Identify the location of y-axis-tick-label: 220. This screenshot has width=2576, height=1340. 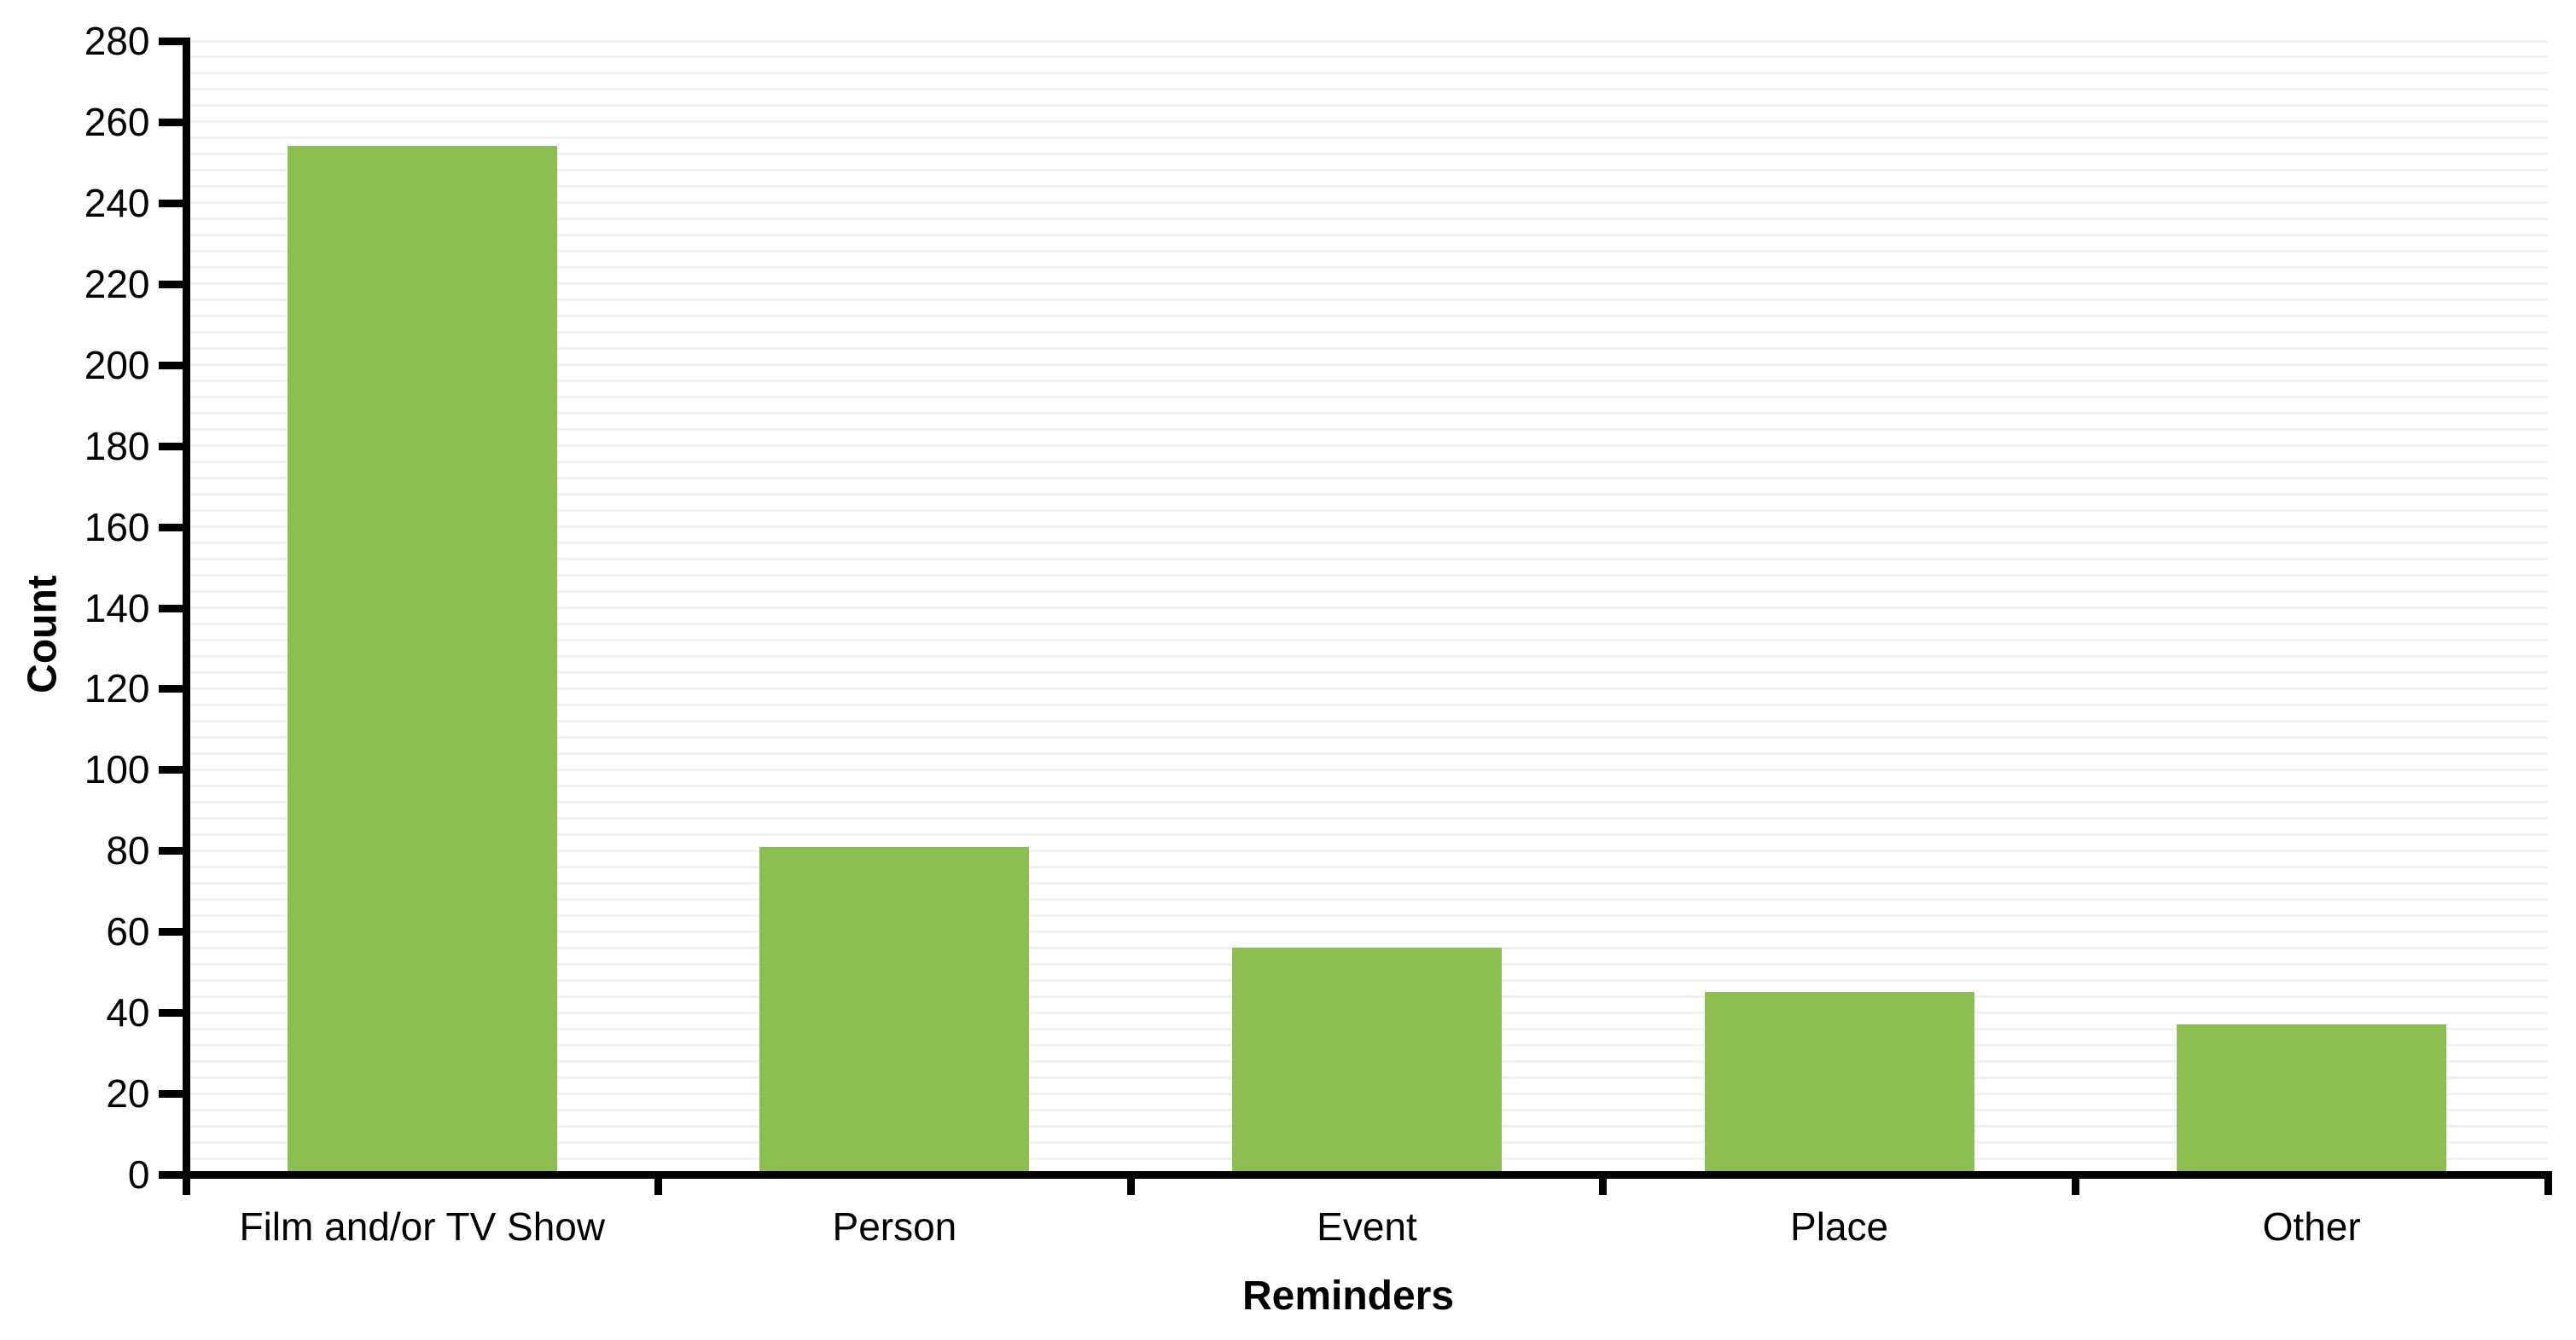
(117, 283).